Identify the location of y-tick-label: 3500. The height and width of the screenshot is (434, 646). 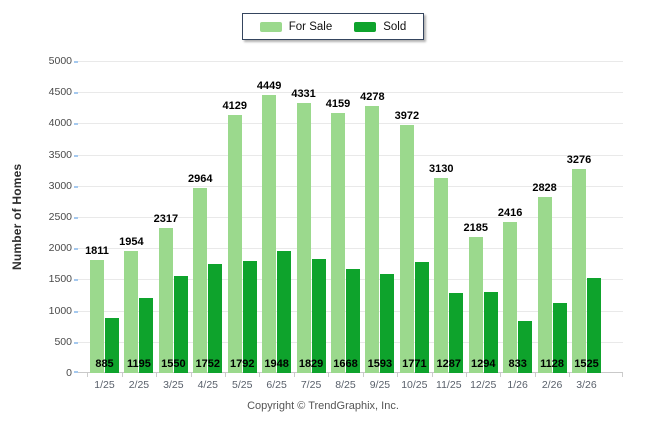
(60, 155).